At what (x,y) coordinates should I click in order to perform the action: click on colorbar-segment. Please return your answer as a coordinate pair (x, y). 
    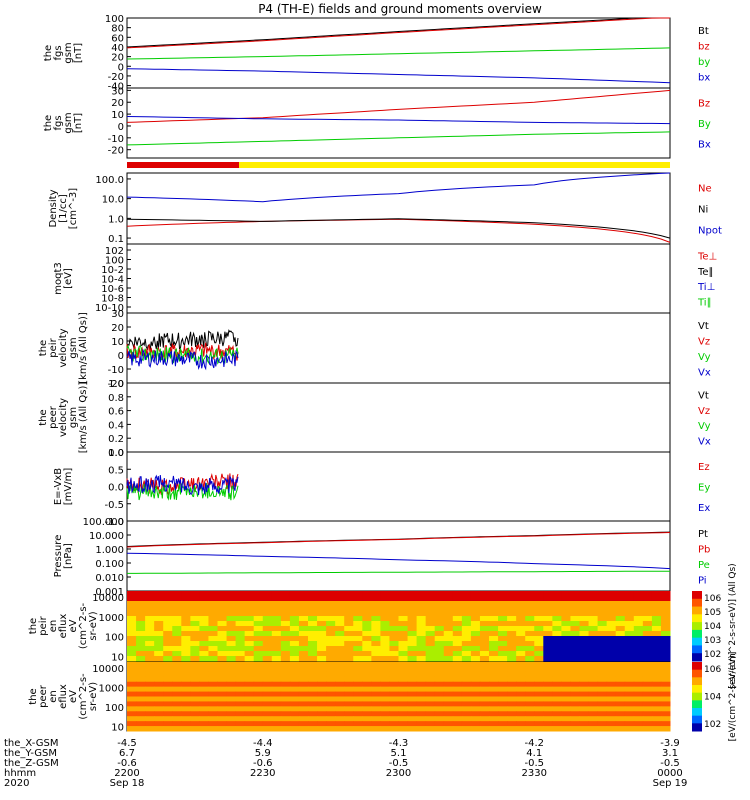
    Looking at the image, I should click on (697, 595).